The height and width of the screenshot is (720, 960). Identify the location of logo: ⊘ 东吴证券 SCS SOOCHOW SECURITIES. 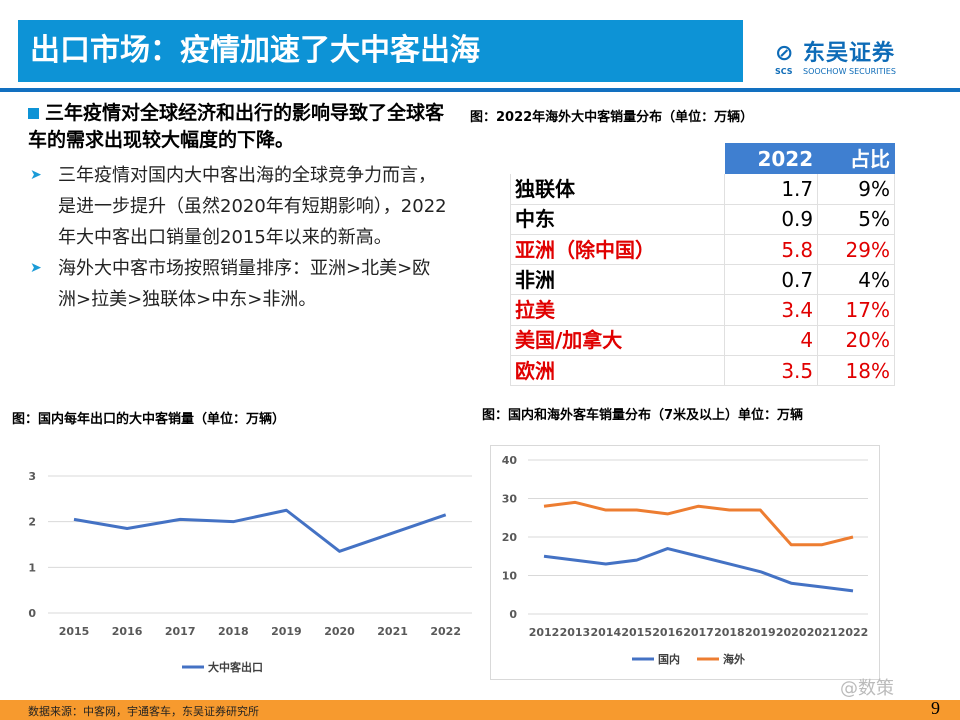
(850, 60).